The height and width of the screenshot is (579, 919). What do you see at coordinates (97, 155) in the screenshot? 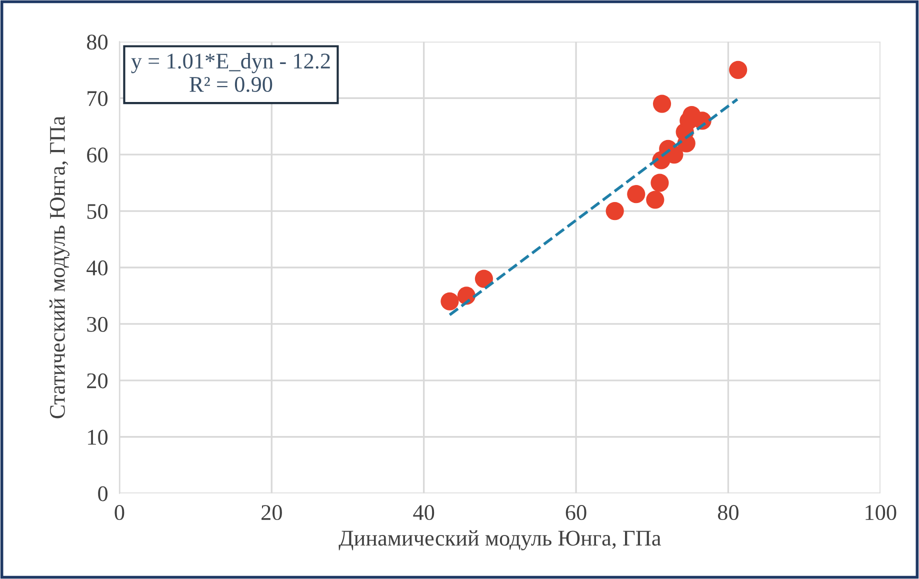
I see `y-tick-label: 60` at bounding box center [97, 155].